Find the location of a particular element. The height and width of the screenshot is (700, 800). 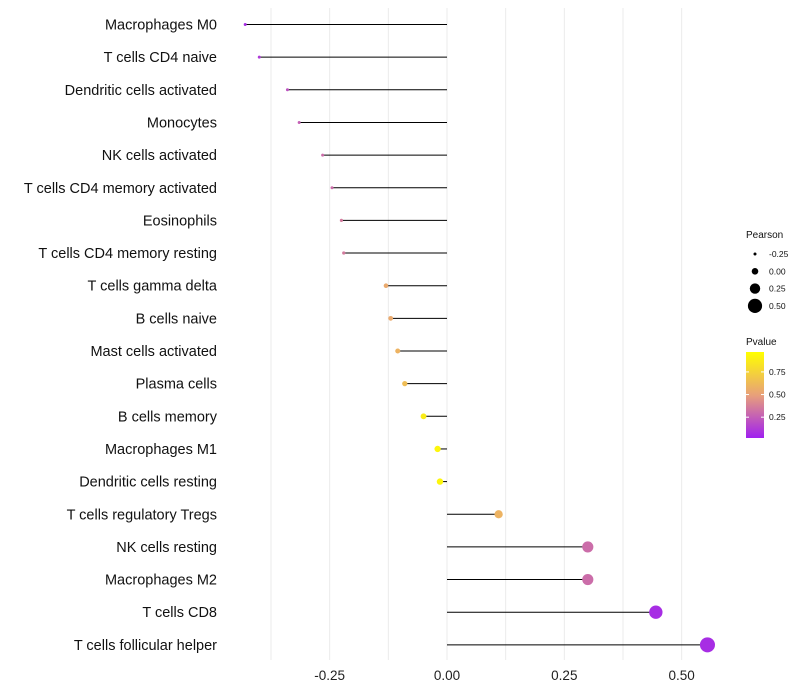

y-axis-label: Macrophages M2 is located at coordinates (161, 581).